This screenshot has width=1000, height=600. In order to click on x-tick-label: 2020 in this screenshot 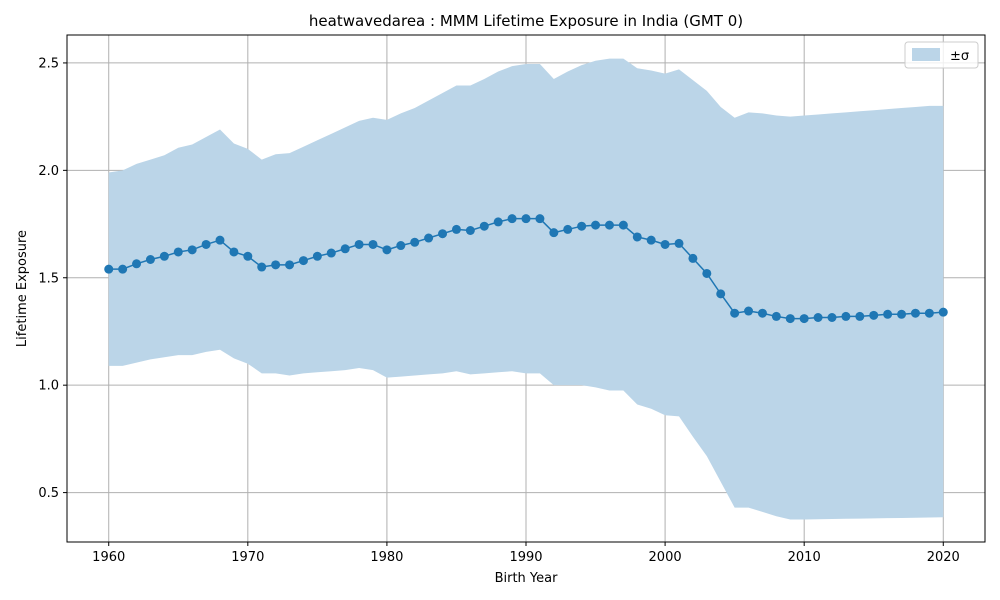, I will do `click(943, 557)`.